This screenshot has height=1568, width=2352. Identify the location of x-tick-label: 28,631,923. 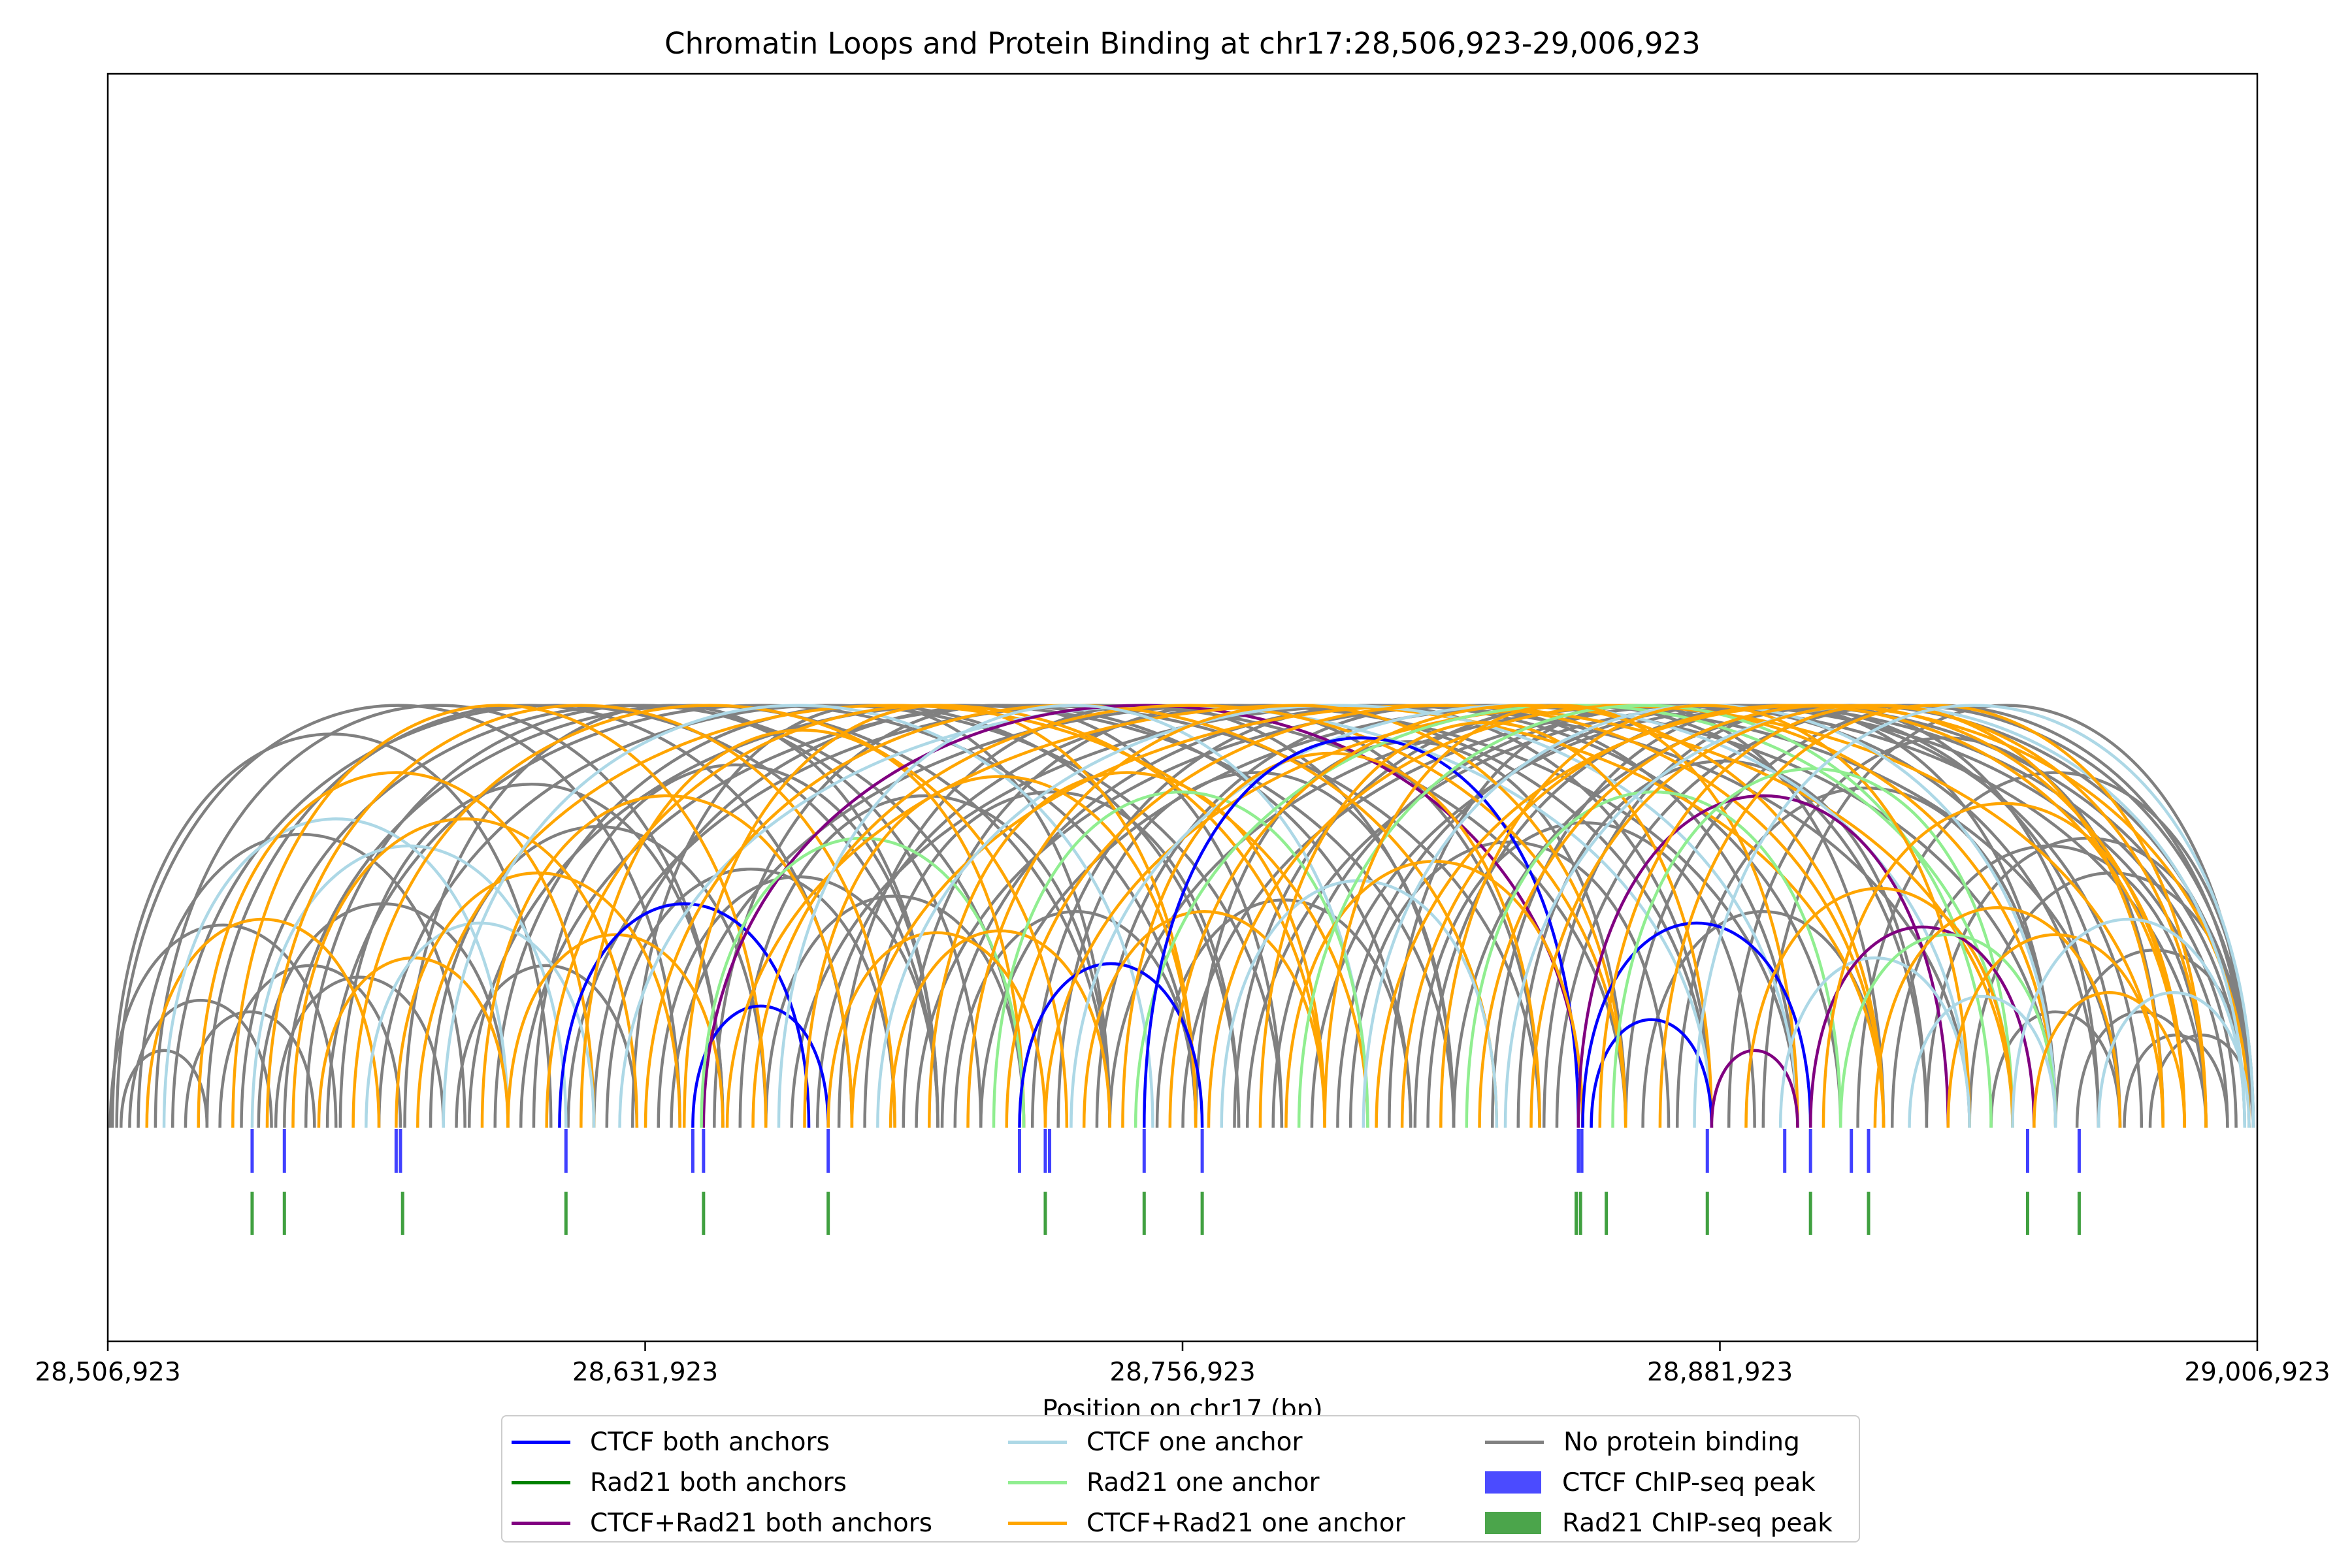
(645, 1372).